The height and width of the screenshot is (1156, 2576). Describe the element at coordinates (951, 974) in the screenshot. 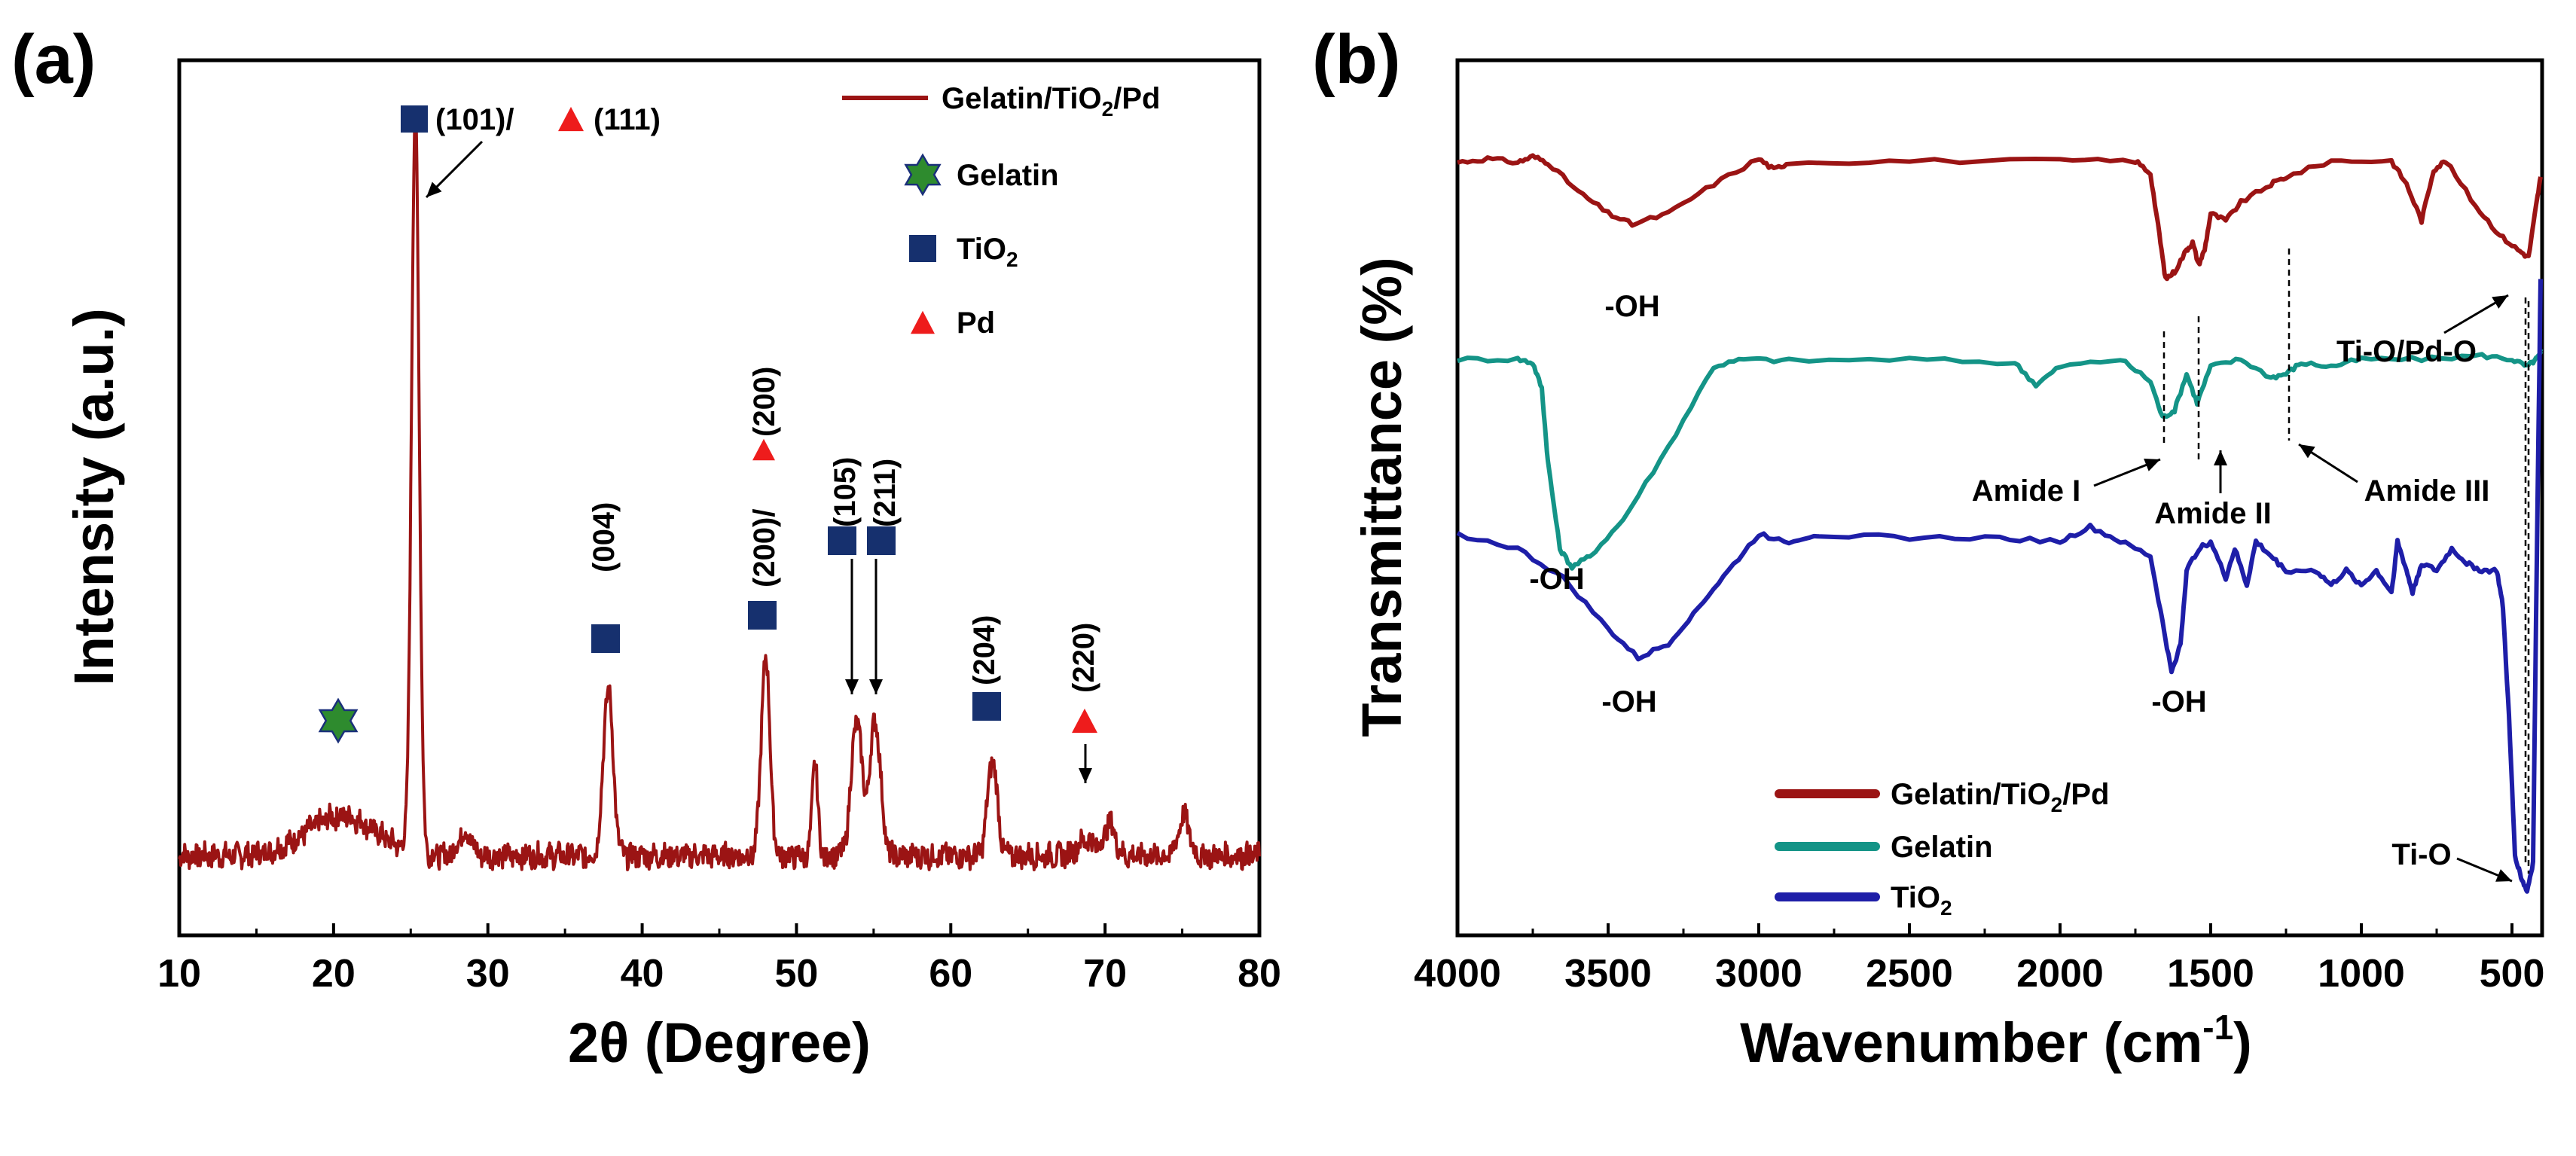

I see `panel-a-x-tick-label: 60` at that location.